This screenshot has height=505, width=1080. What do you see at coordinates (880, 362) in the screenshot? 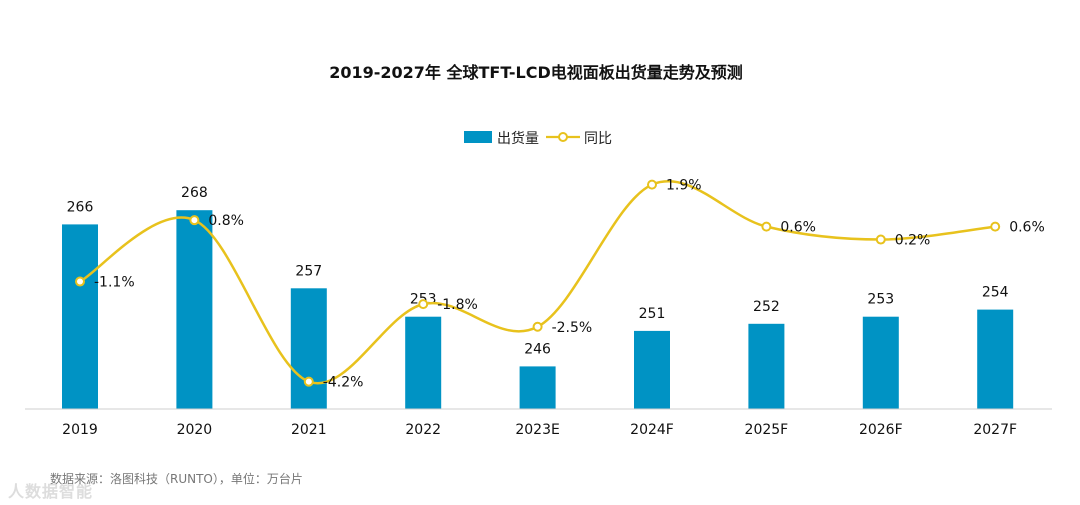
I see `bar-2026F` at bounding box center [880, 362].